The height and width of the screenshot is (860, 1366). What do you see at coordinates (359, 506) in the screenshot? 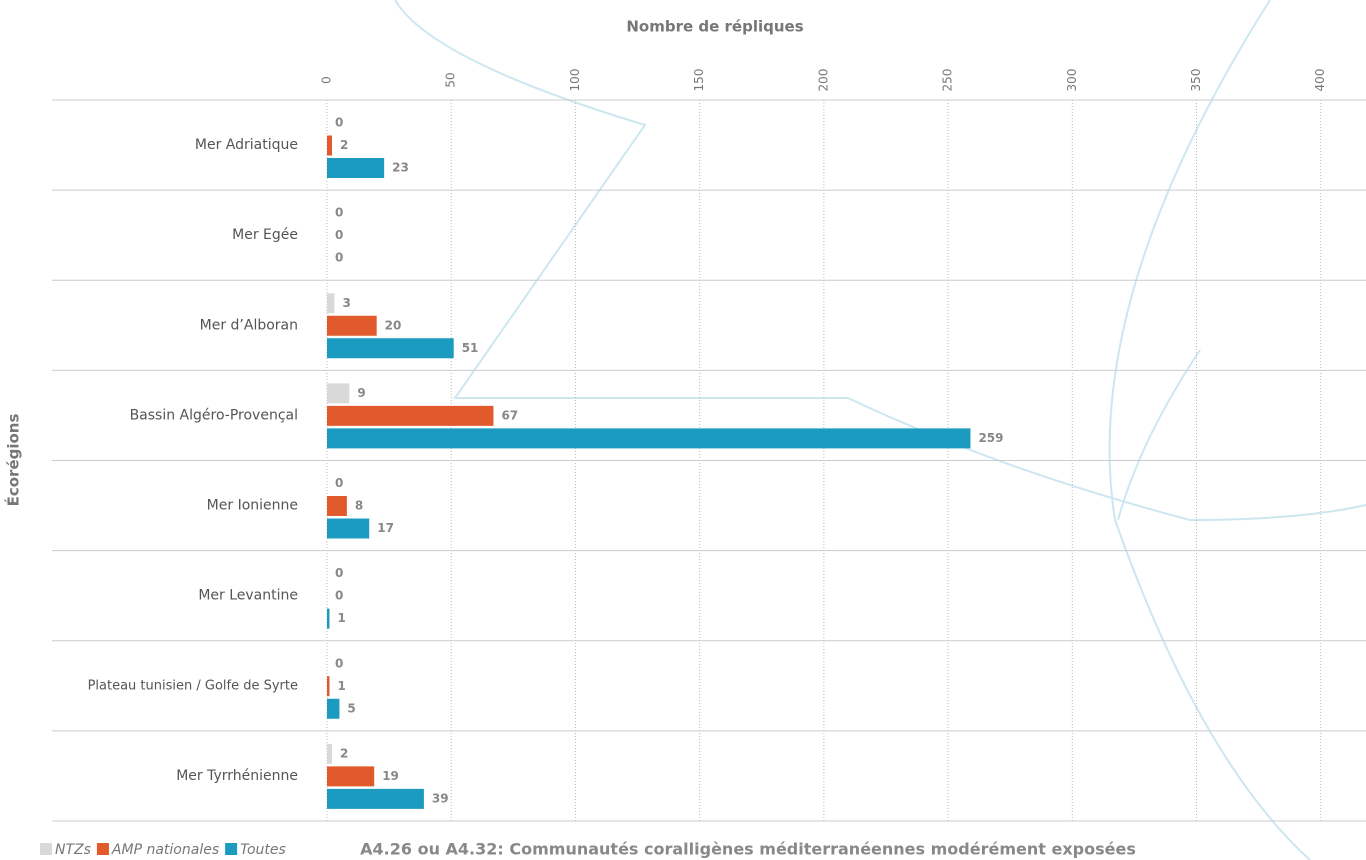
I see `value-label: 8` at bounding box center [359, 506].